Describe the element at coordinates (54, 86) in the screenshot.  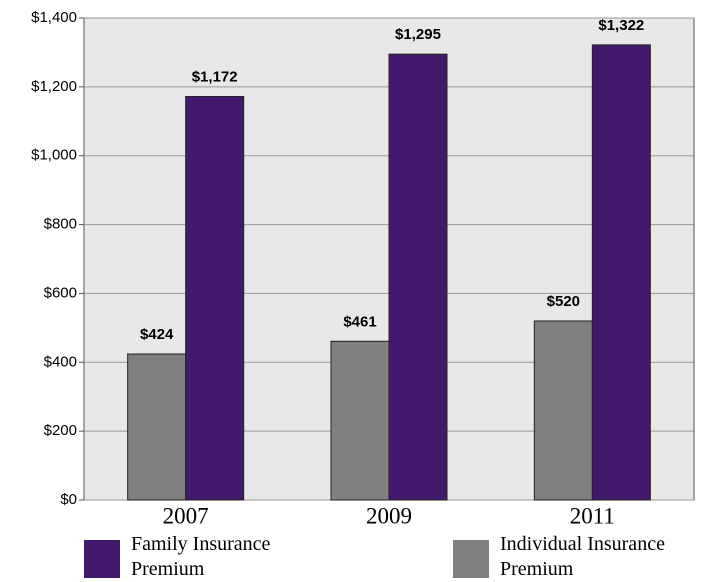
I see `y-tick-label: $1,200` at that location.